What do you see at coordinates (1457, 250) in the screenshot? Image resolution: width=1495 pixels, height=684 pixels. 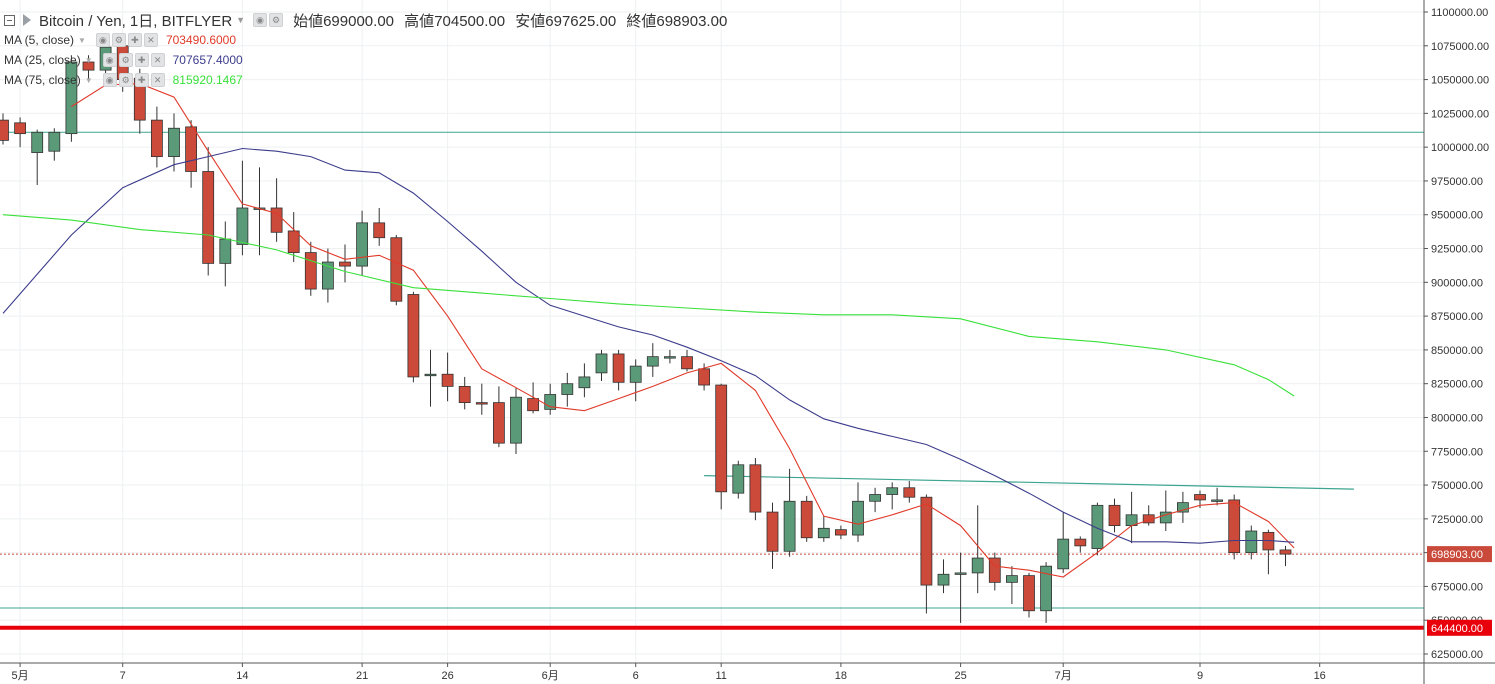 I see `y-tick-label: 925000.00` at bounding box center [1457, 250].